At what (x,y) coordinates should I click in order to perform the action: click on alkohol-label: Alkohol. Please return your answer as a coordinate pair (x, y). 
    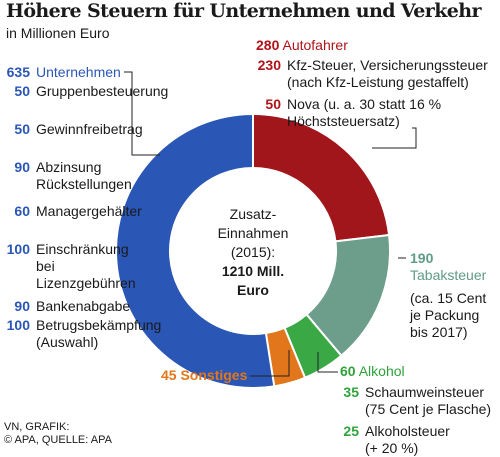
    Looking at the image, I should click on (381, 371).